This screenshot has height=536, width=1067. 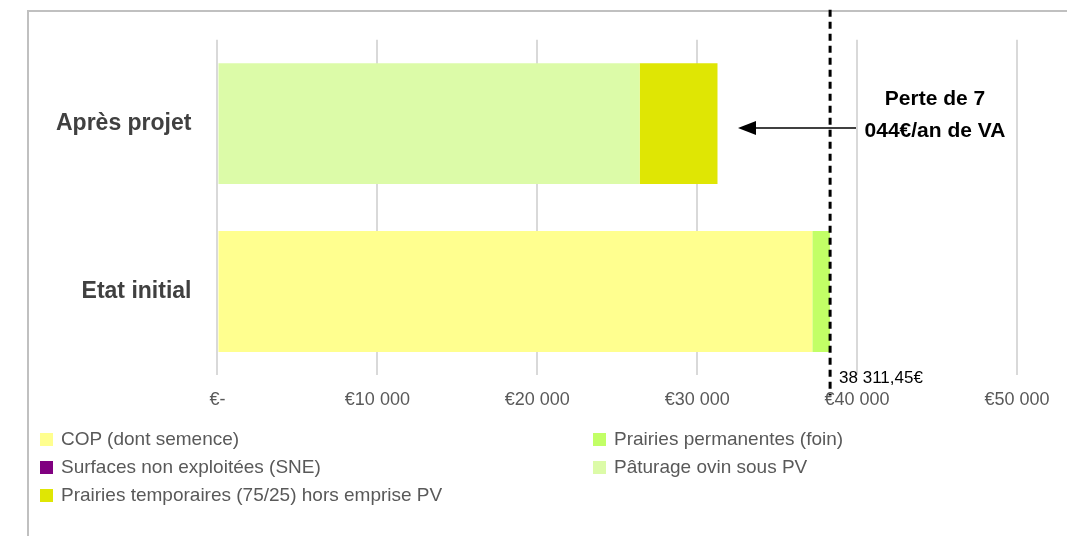 What do you see at coordinates (136, 289) in the screenshot?
I see `y-tick-label: Etat initial` at bounding box center [136, 289].